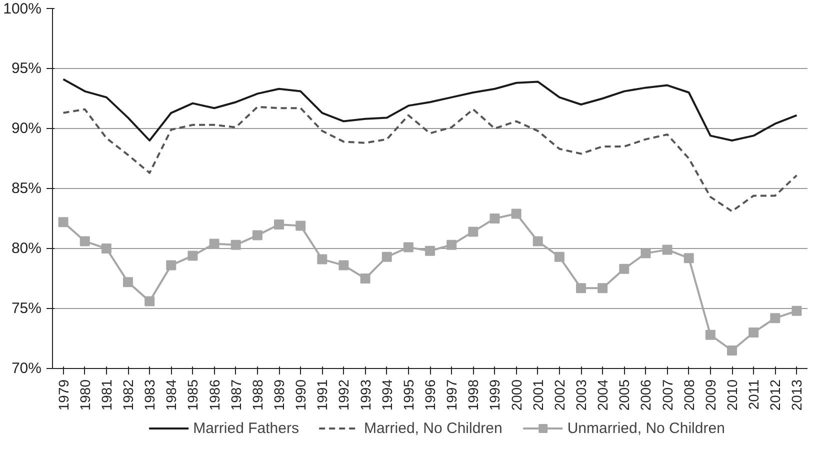  I want to click on x-tick-label: 1980, so click(84, 395).